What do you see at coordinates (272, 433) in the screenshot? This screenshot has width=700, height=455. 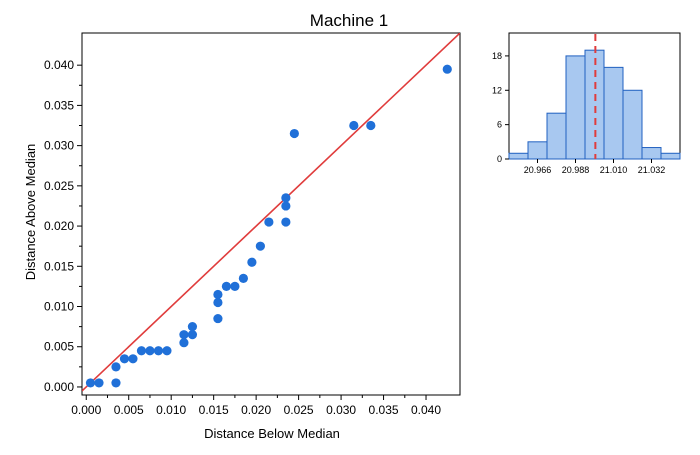 I see `x-axis-title: Distance Below Median` at bounding box center [272, 433].